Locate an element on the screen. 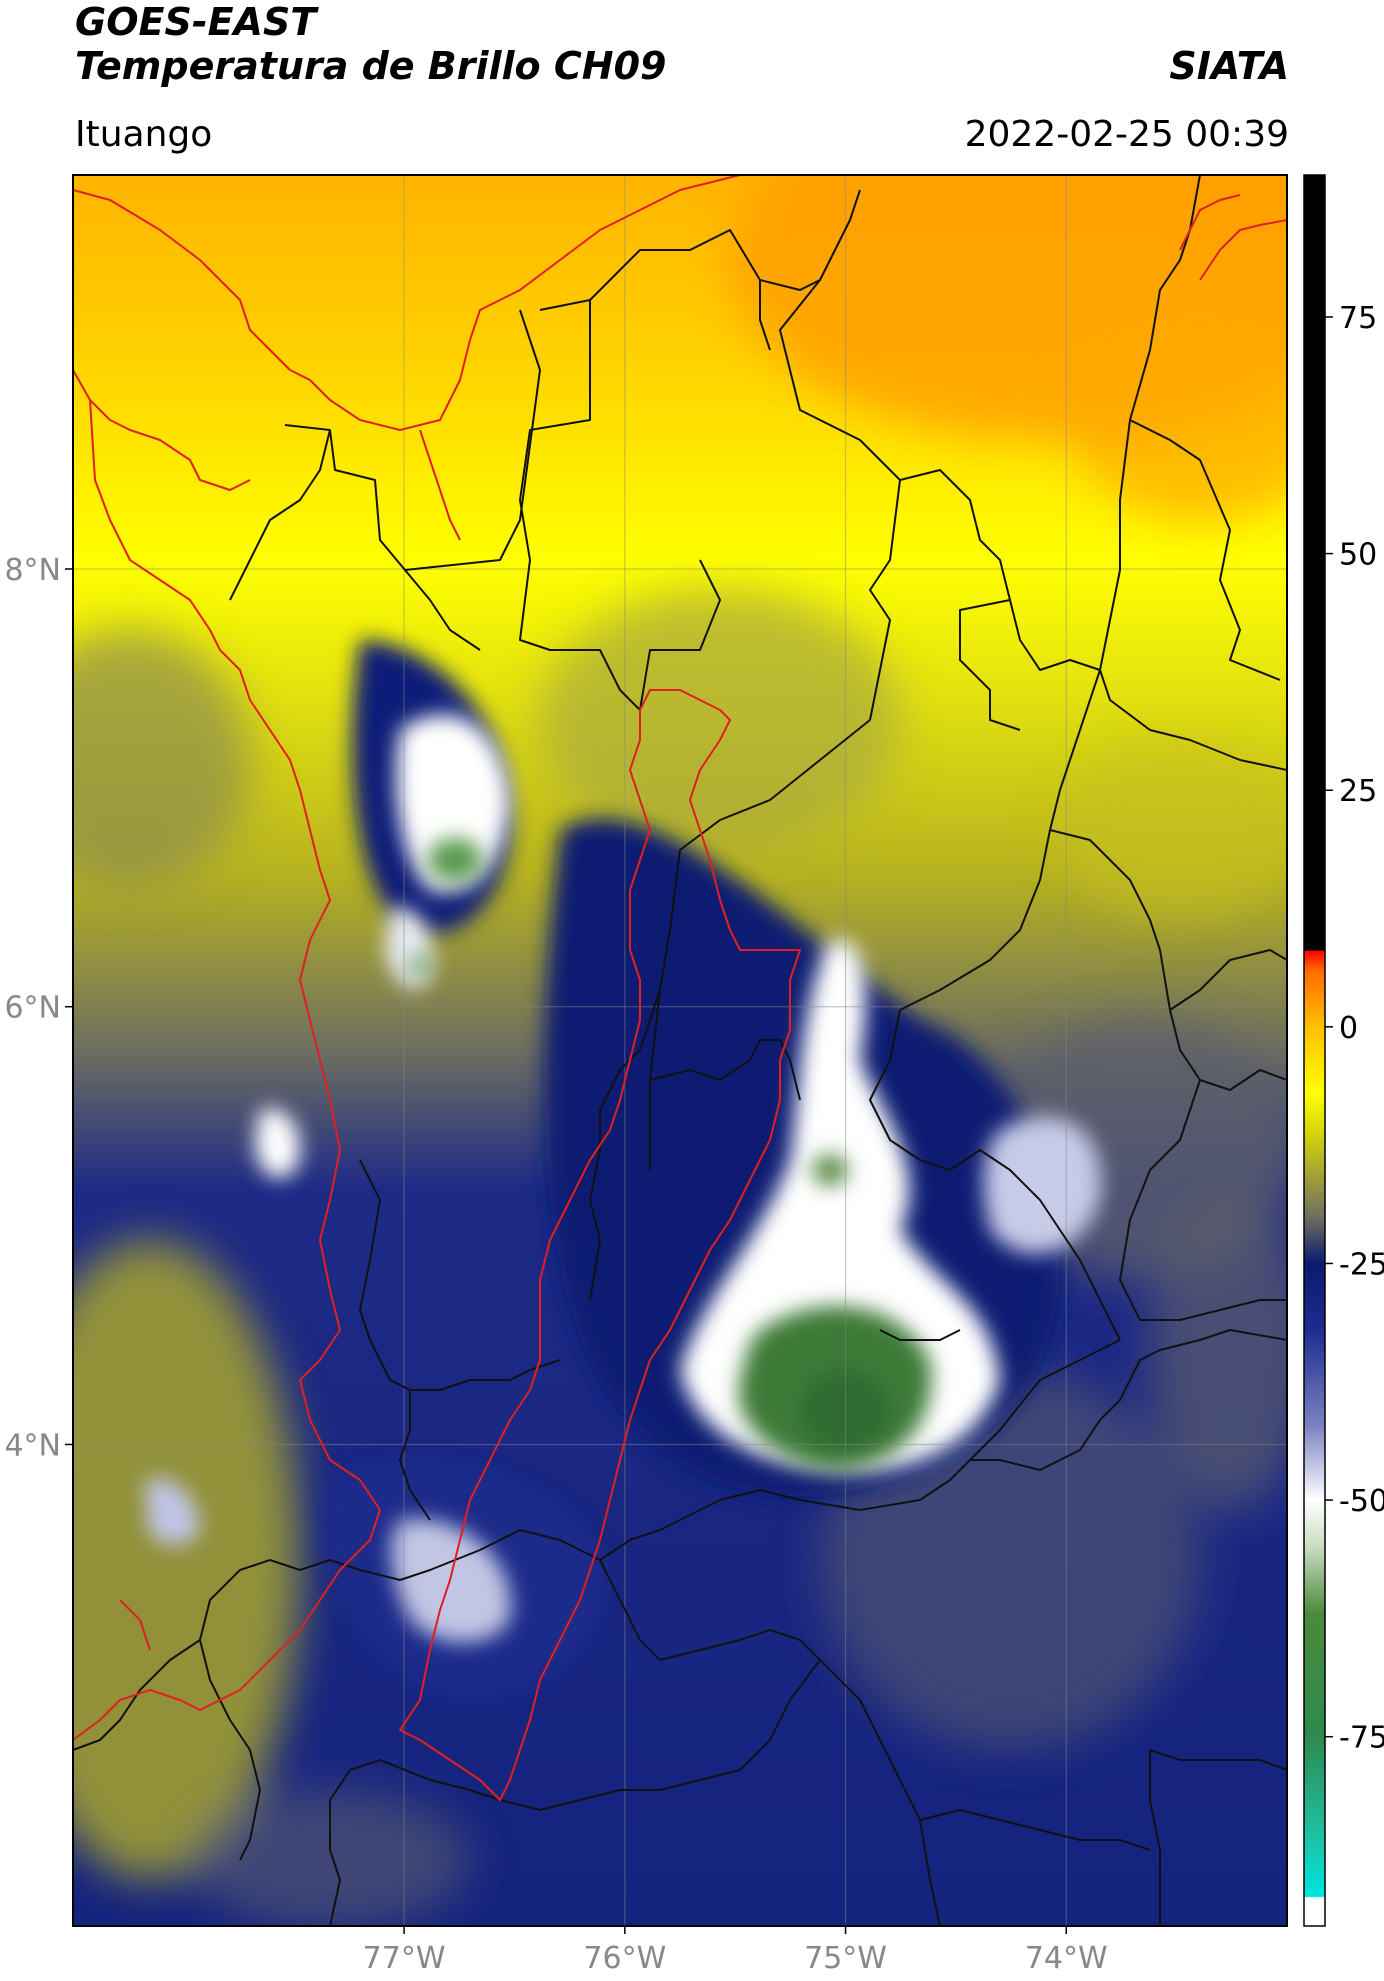 The image size is (1384, 1981). lon-tick-label: 75°W is located at coordinates (845, 1958).